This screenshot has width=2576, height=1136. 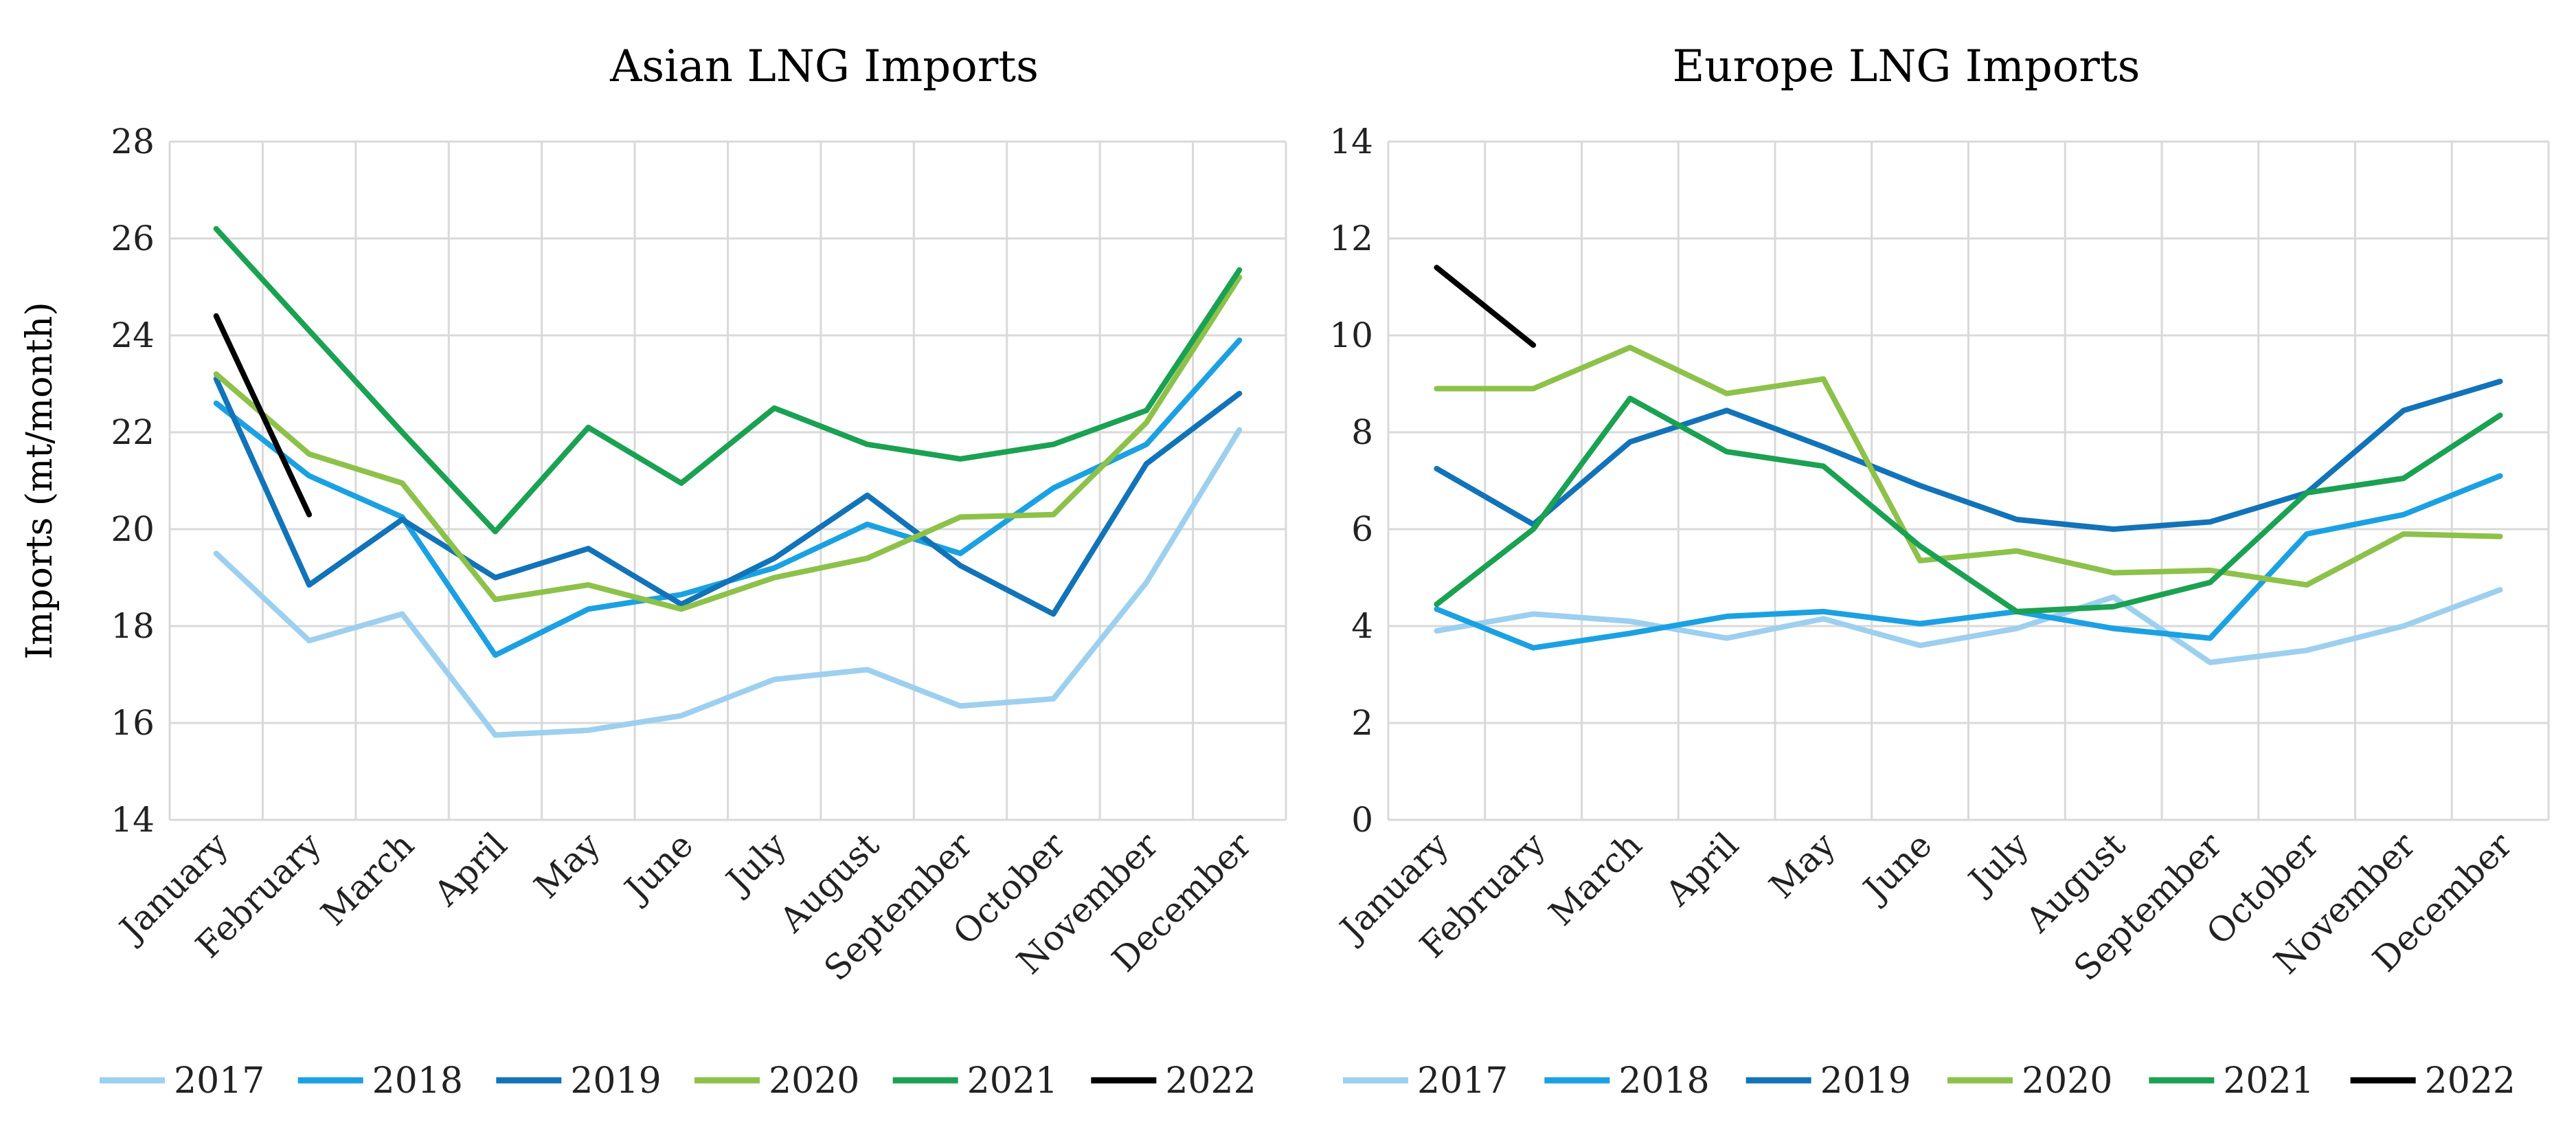 I want to click on y-tick-label: 20, so click(x=133, y=529).